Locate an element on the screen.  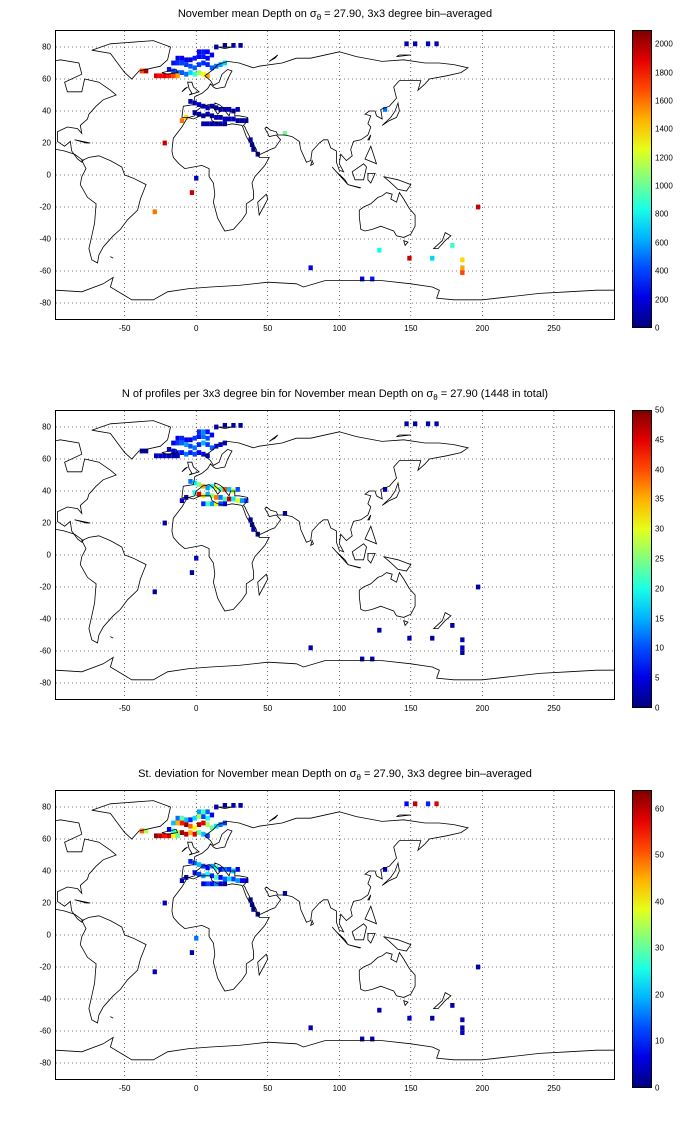
colorbar-tick-label: 50 is located at coordinates (659, 855).